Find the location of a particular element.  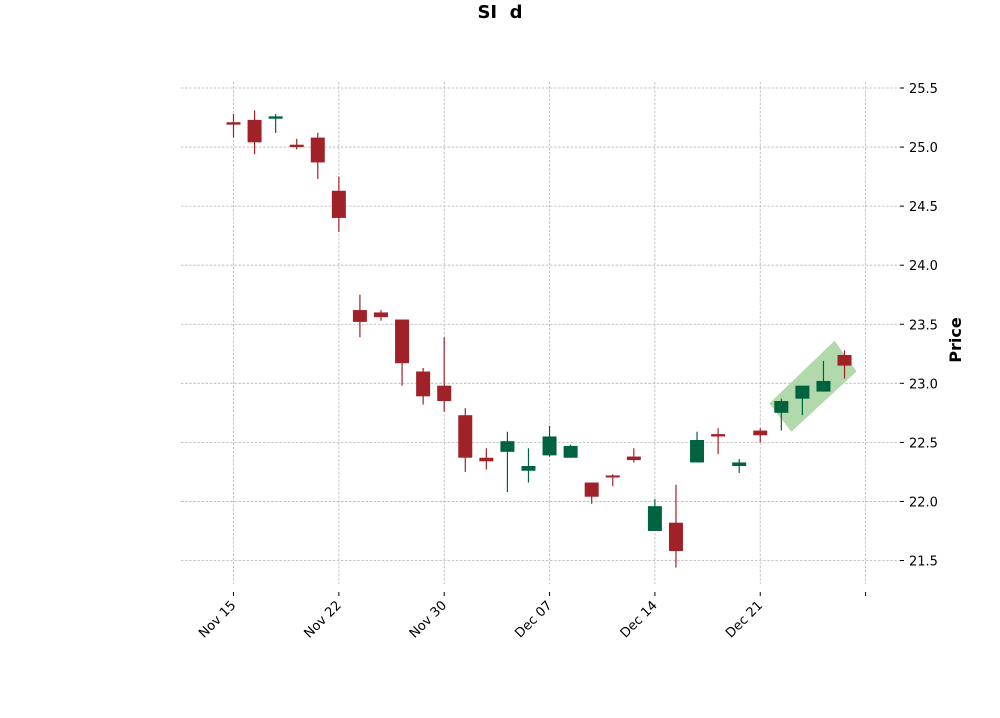

highlight-band-layer is located at coordinates (813, 386).